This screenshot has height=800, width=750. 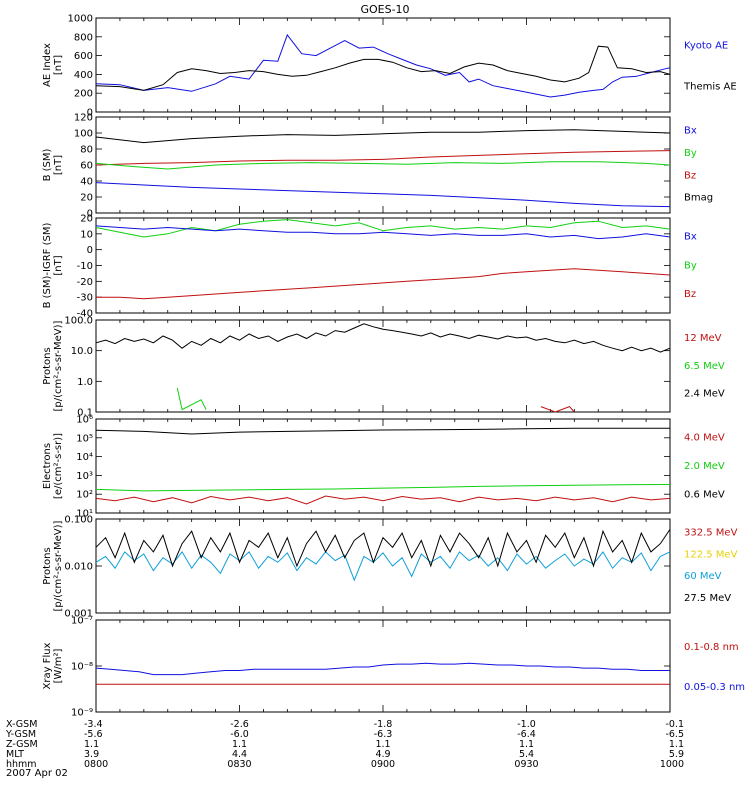 What do you see at coordinates (557, 409) in the screenshot?
I see `series-12-mev` at bounding box center [557, 409].